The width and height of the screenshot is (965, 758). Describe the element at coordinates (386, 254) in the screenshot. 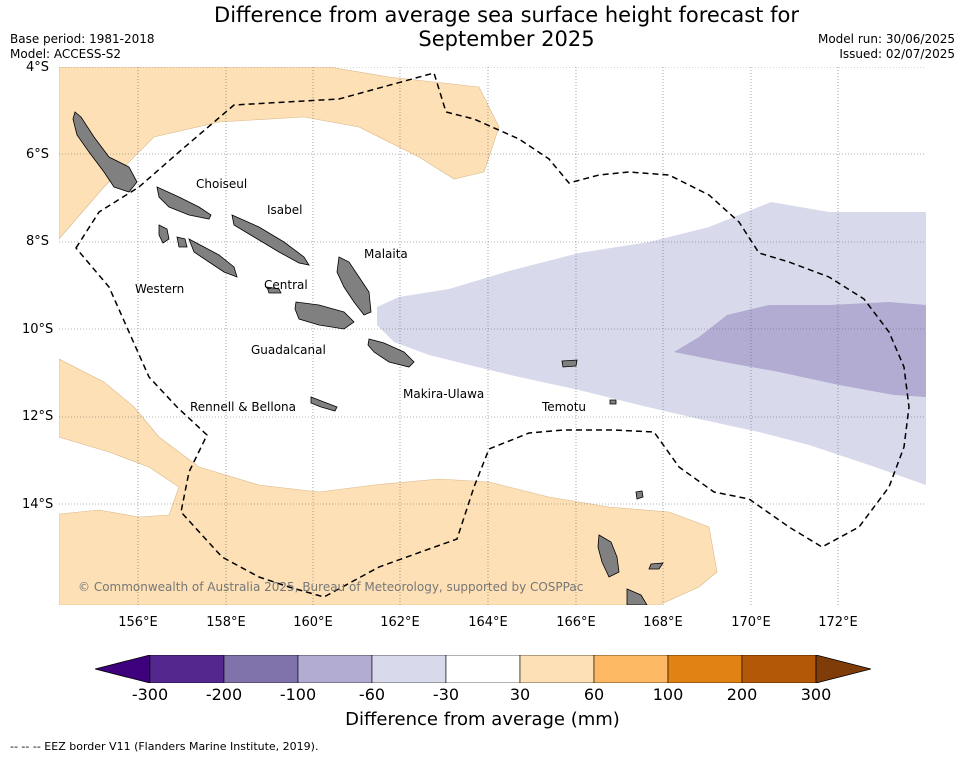

I see `place-label-malaita: Malaita` at that location.